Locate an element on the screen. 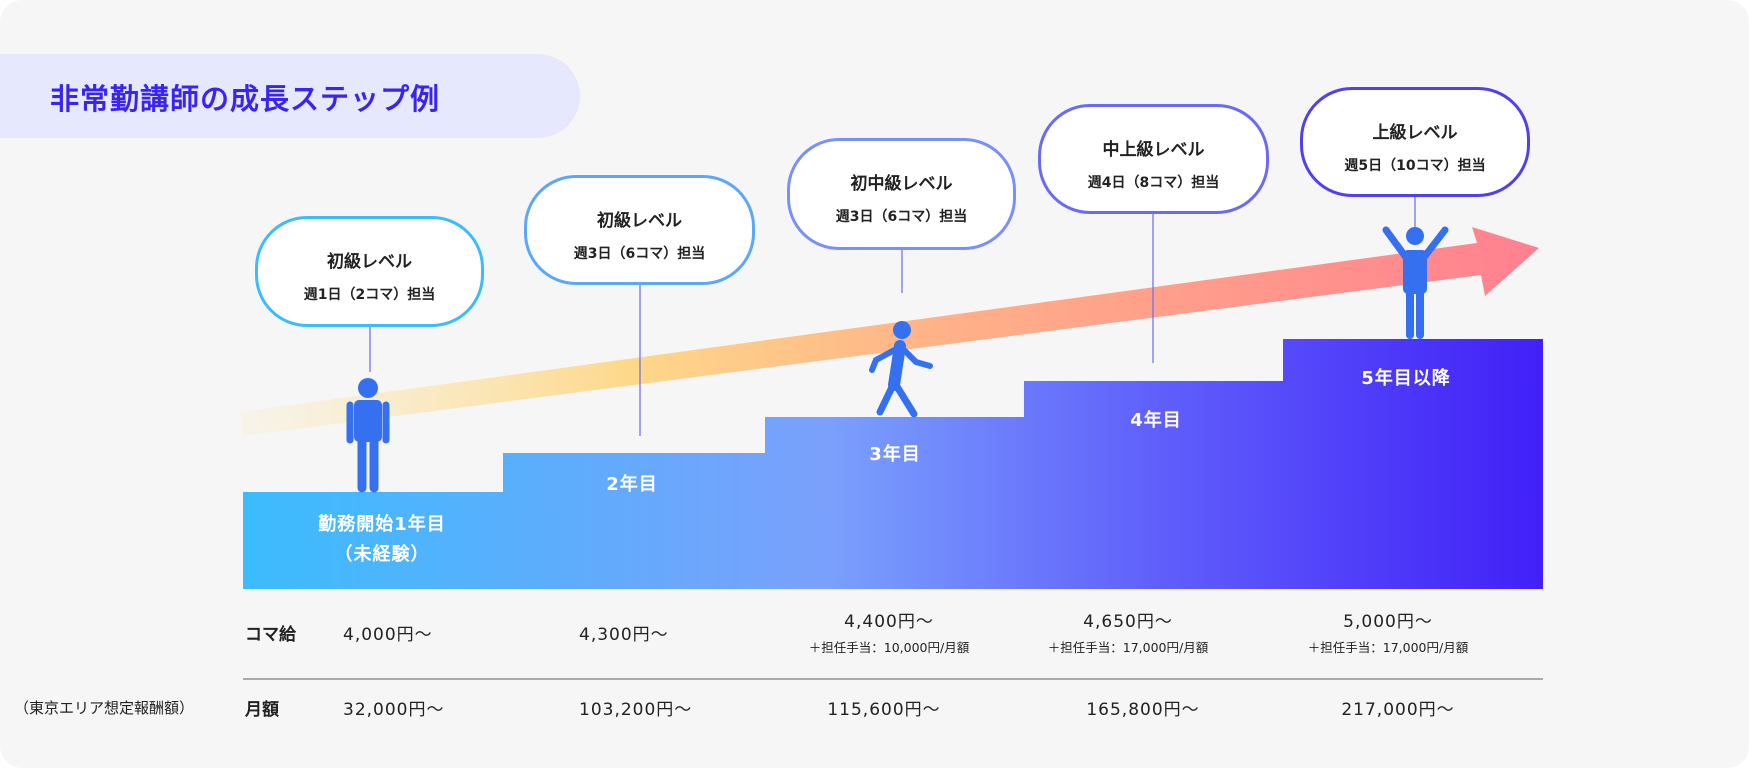  level-bubble-1: 初級レベル 週1日（2コマ）担当 is located at coordinates (369, 271).